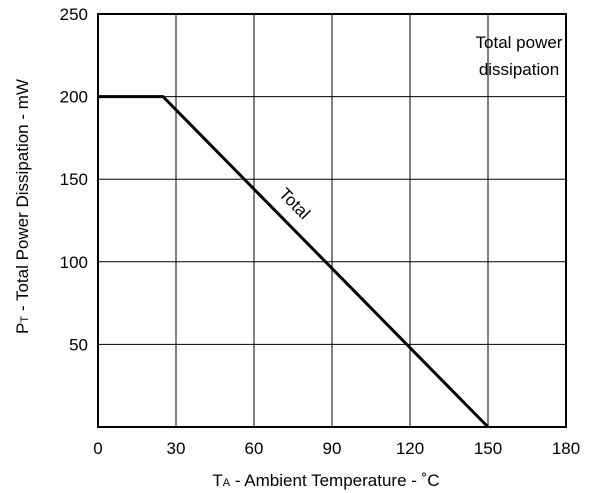  Describe the element at coordinates (97, 448) in the screenshot. I see `x-tick-label-0: 0` at that location.